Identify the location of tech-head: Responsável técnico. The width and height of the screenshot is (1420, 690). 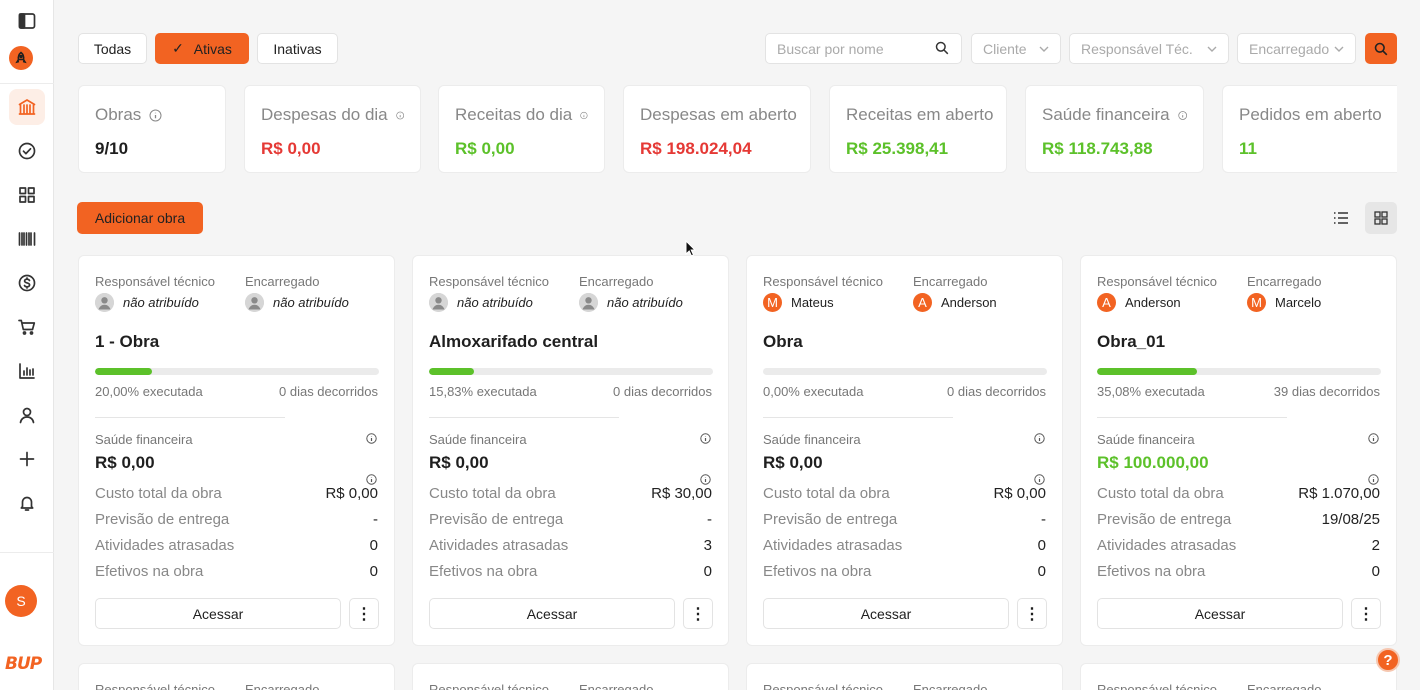
(1157, 281).